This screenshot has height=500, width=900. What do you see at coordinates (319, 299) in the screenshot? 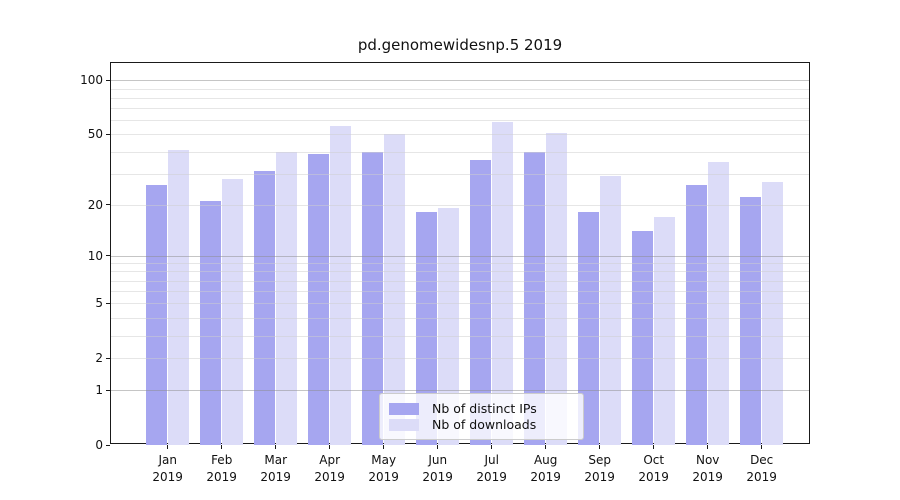
I see `bar-apr-distinct-ips` at bounding box center [319, 299].